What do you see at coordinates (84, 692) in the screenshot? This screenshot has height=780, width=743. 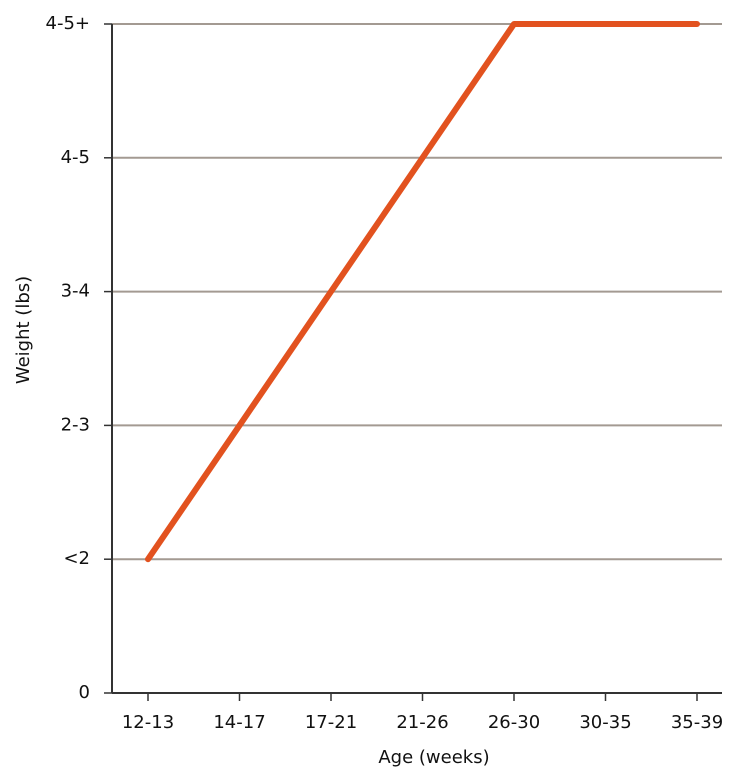 I see `y-tick-label: 0` at bounding box center [84, 692].